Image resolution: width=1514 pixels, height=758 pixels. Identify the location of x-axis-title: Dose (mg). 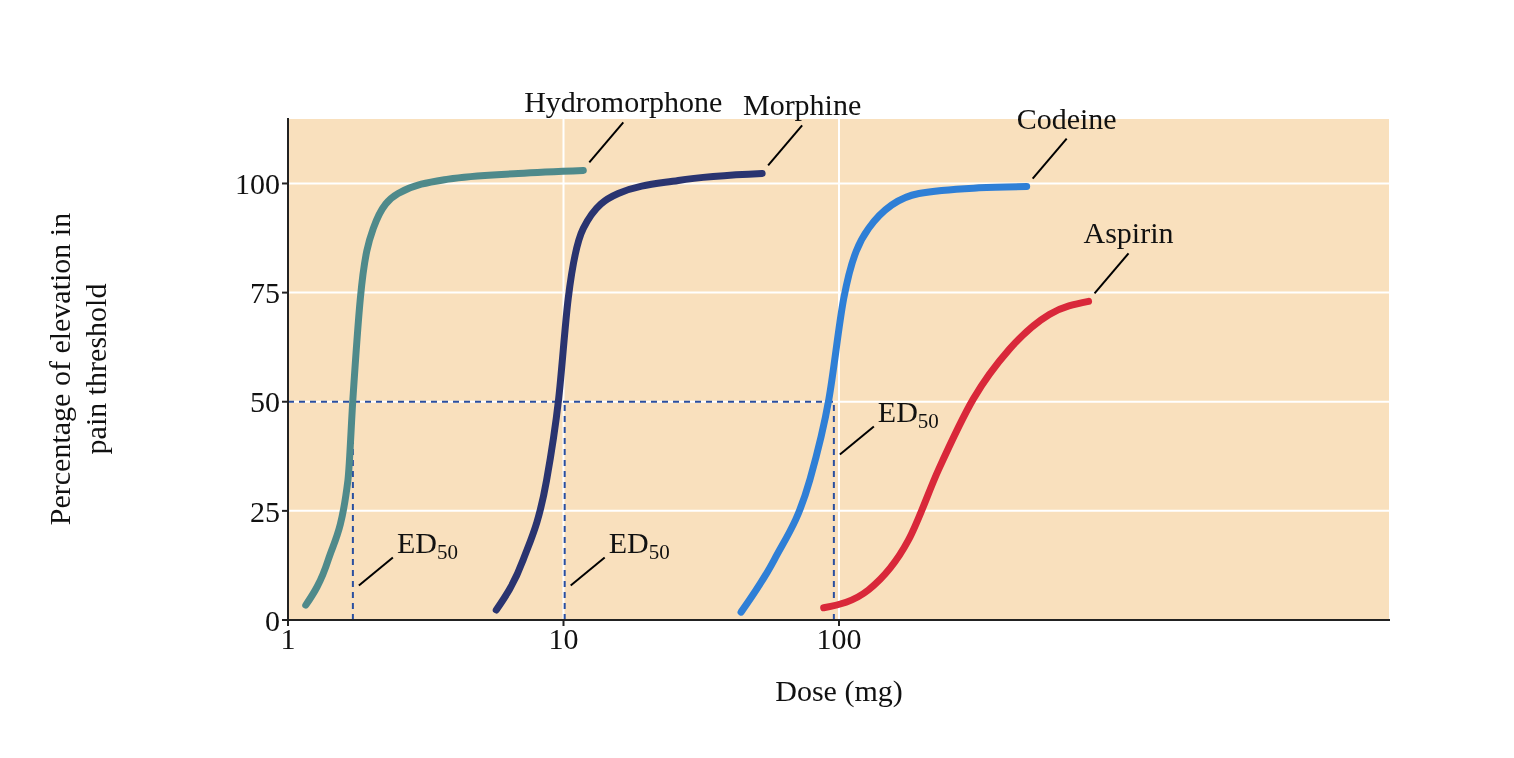
(839, 691).